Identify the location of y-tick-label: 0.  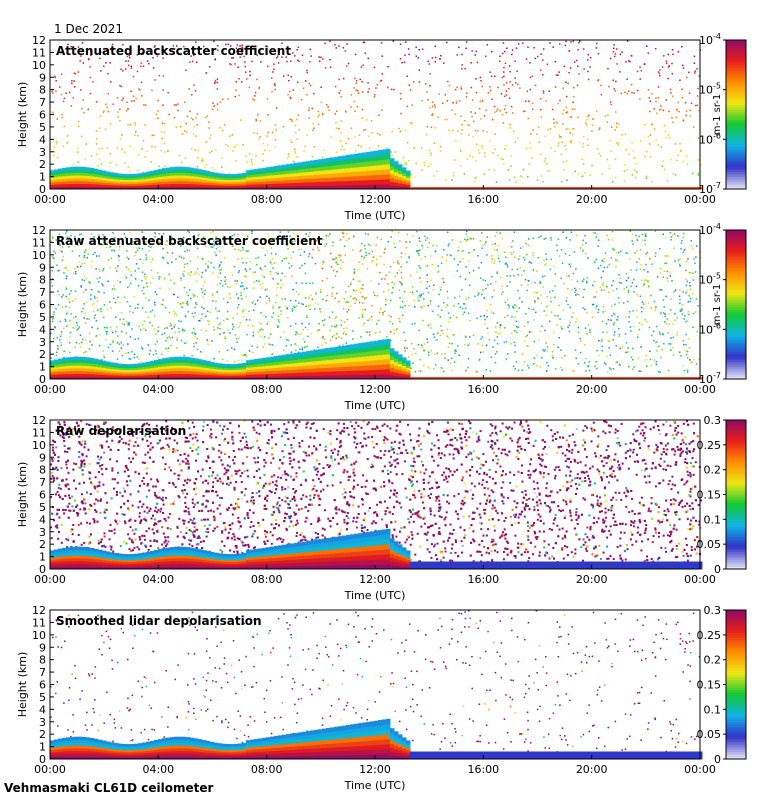
(42, 189).